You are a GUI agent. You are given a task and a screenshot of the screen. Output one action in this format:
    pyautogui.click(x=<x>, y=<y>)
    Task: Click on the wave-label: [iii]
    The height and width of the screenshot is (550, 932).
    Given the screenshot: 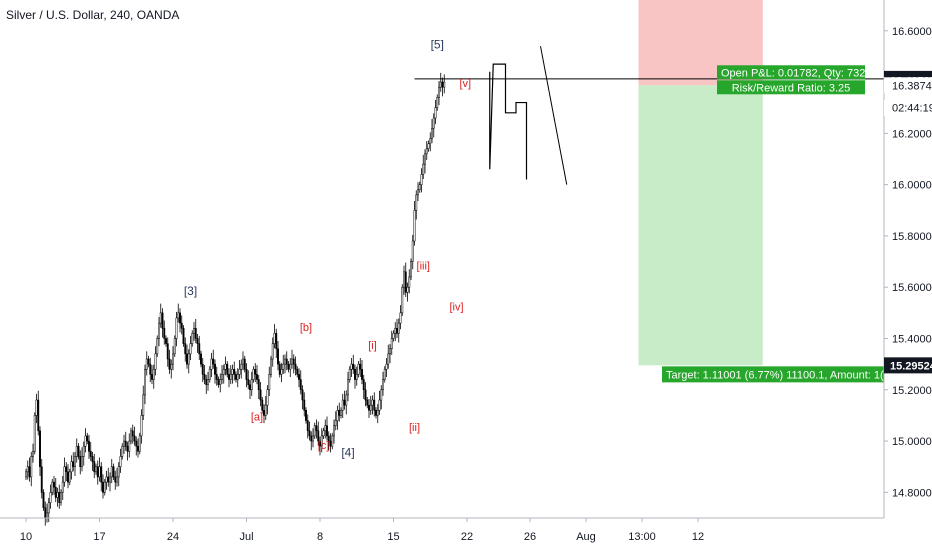 What is the action you would take?
    pyautogui.click(x=423, y=266)
    